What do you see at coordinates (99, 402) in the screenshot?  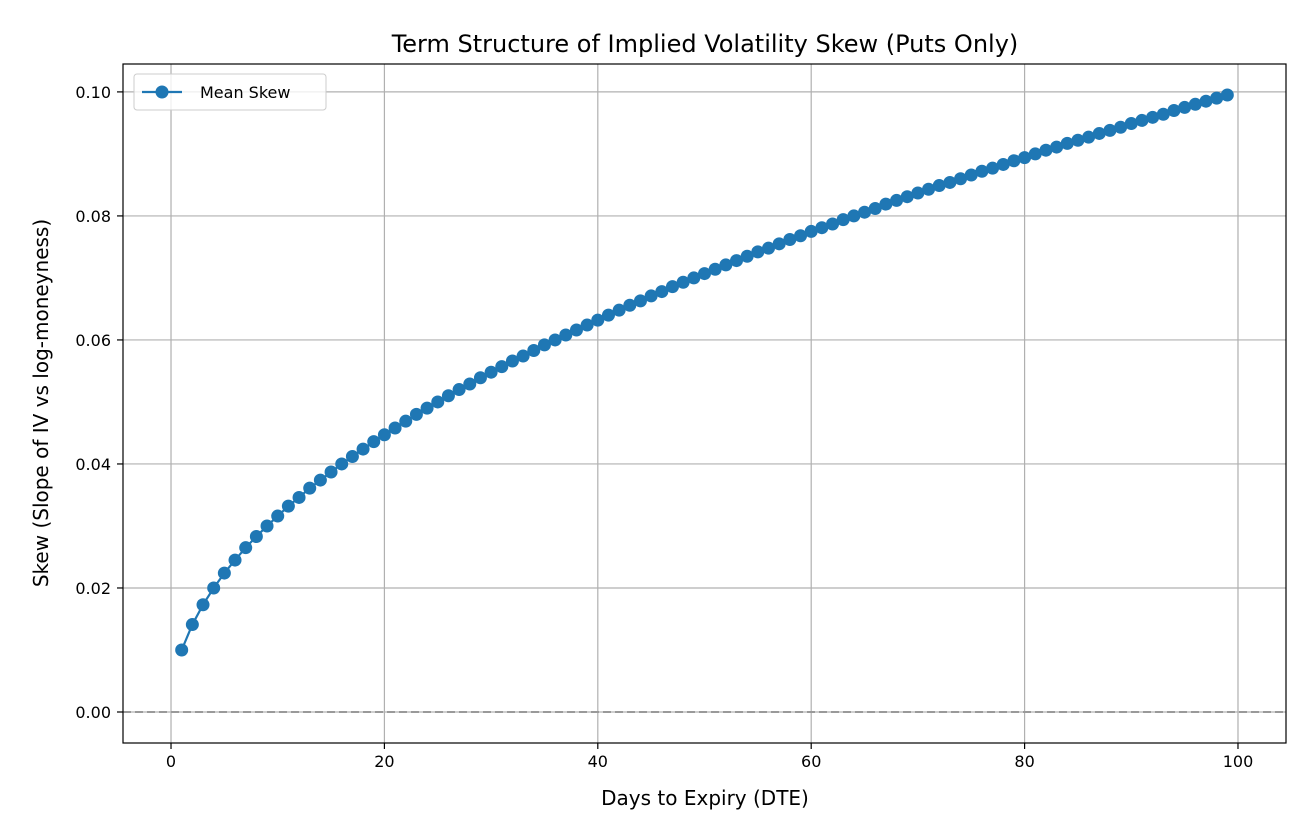 I see `y-axis-ticks: 0.00 0.02 0.04 0.06 0.08 0.10` at bounding box center [99, 402].